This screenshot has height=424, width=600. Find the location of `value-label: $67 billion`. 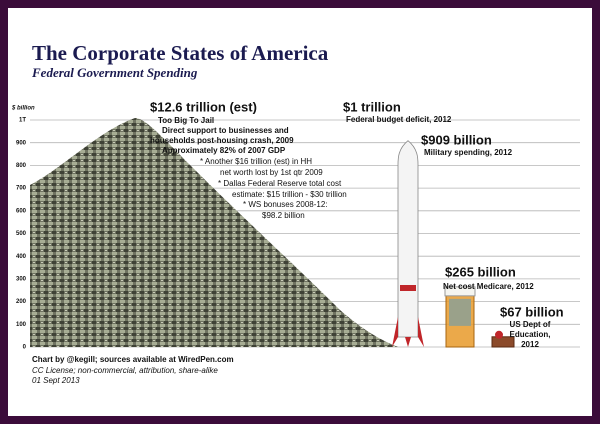

value-label: $67 billion is located at coordinates (532, 311).